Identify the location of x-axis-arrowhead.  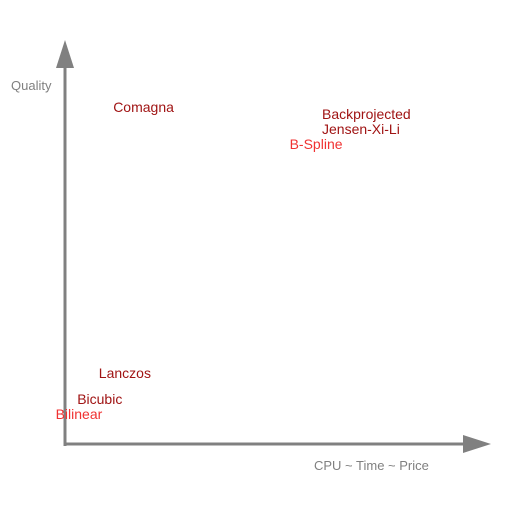
(477, 444).